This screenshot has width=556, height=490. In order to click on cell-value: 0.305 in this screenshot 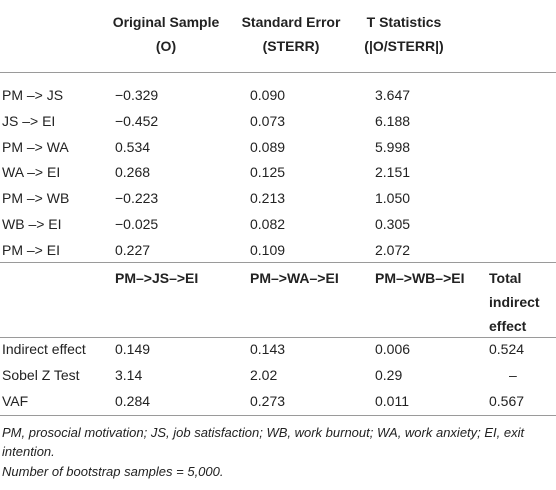, I will do `click(393, 224)`.